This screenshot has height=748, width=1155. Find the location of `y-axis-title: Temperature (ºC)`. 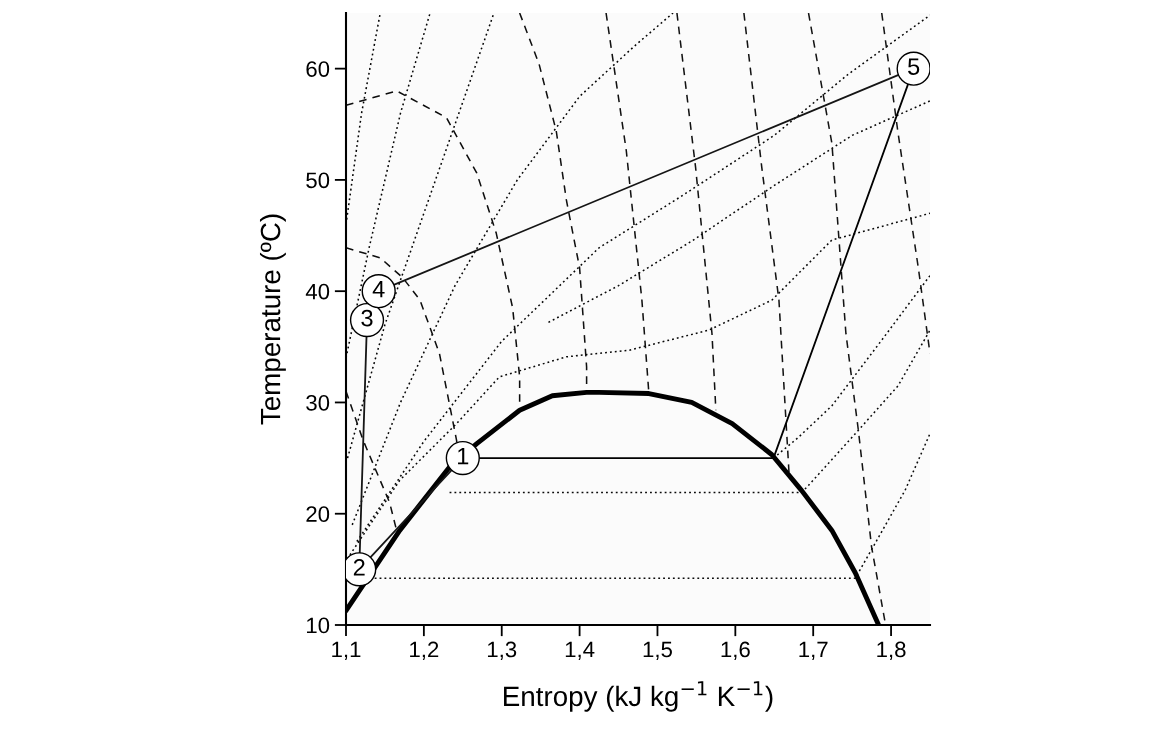

y-axis-title: Temperature (ºC) is located at coordinates (272, 319).